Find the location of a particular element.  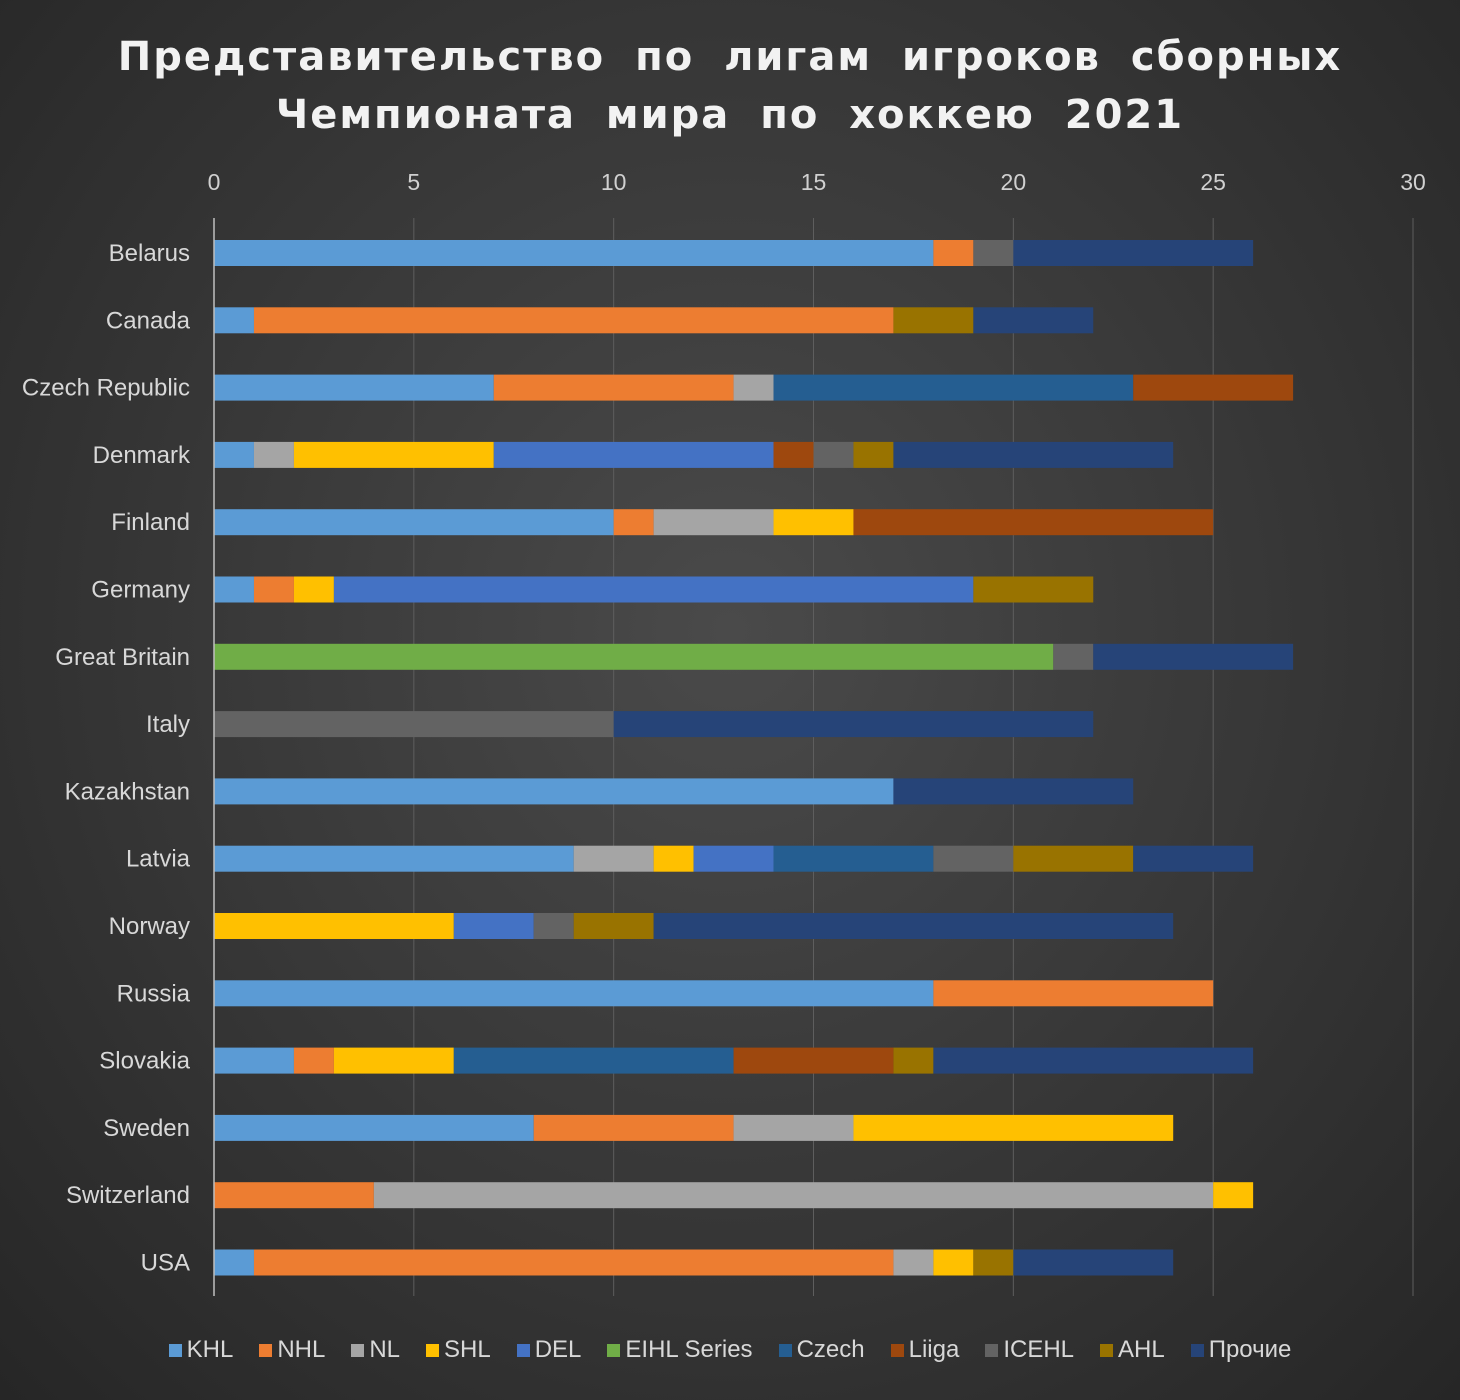

bar-slovakia-liiga is located at coordinates (813, 1060).